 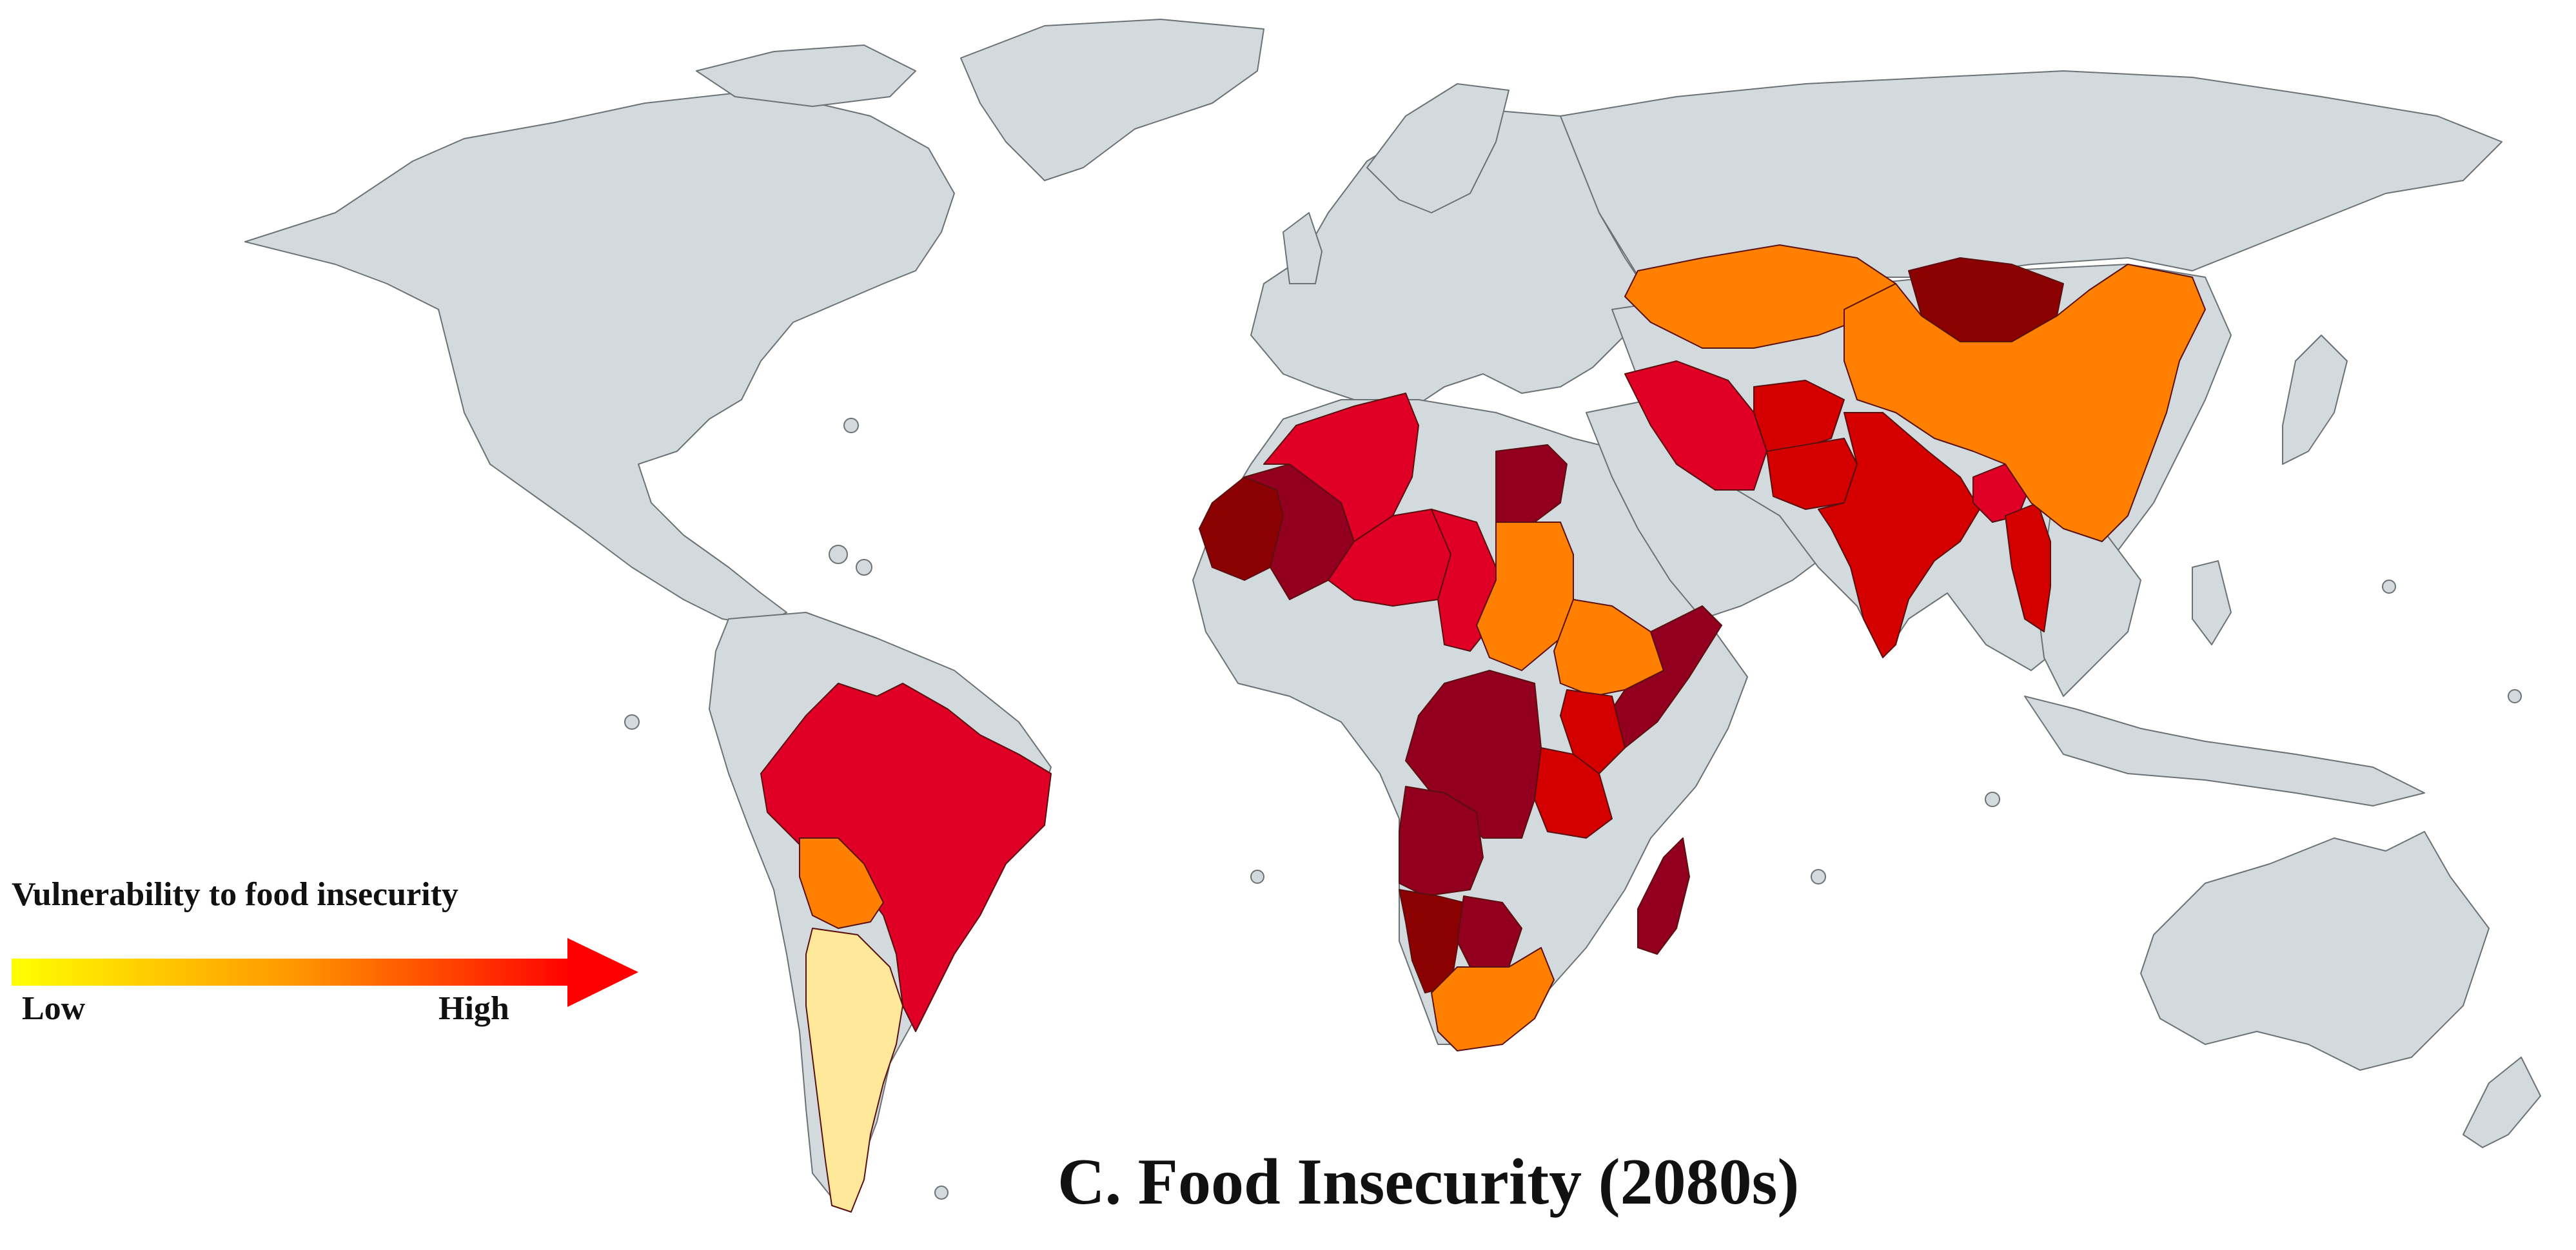 I want to click on region-sudan, so click(x=1525, y=596).